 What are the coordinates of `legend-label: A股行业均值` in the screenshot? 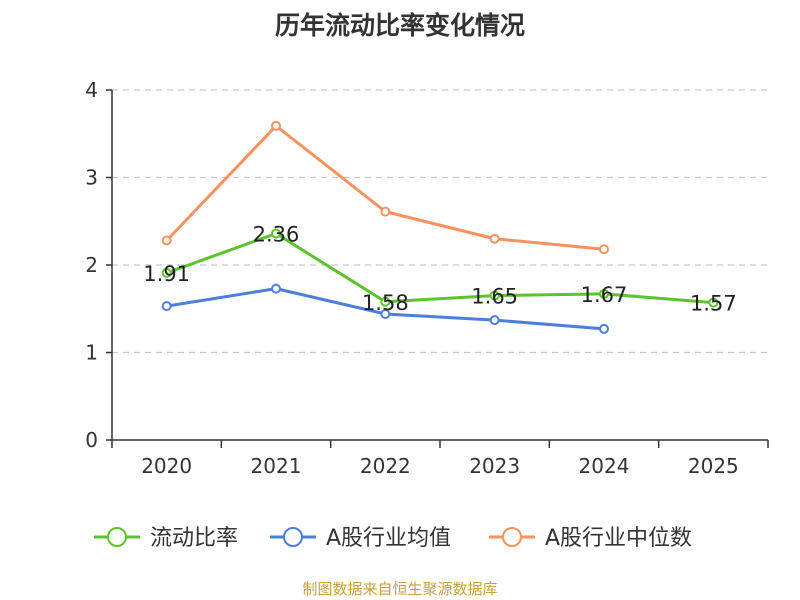 It's located at (388, 538).